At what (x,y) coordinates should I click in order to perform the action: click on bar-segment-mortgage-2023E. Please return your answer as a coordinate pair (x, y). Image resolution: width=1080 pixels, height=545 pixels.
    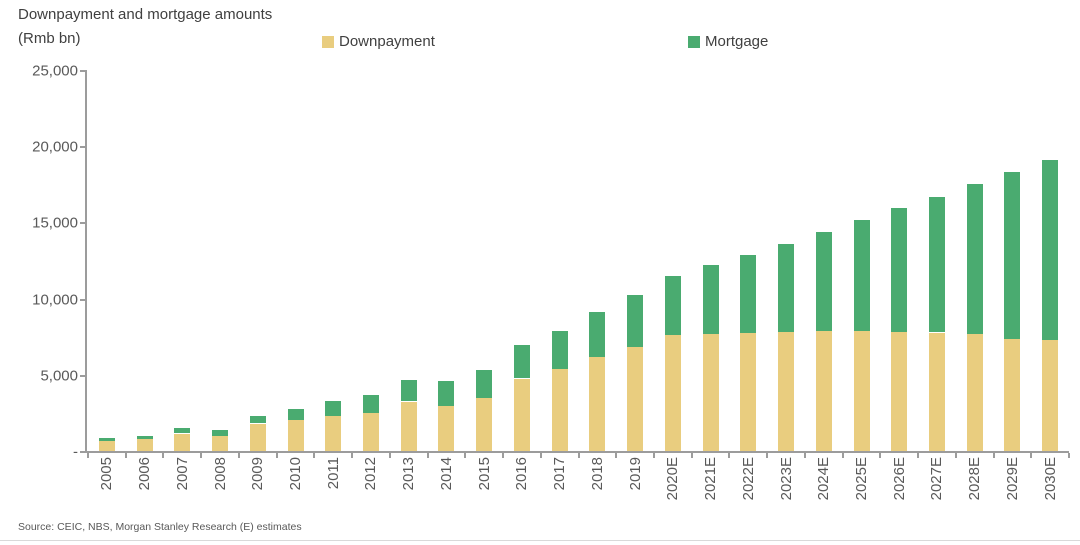
    Looking at the image, I should click on (786, 287).